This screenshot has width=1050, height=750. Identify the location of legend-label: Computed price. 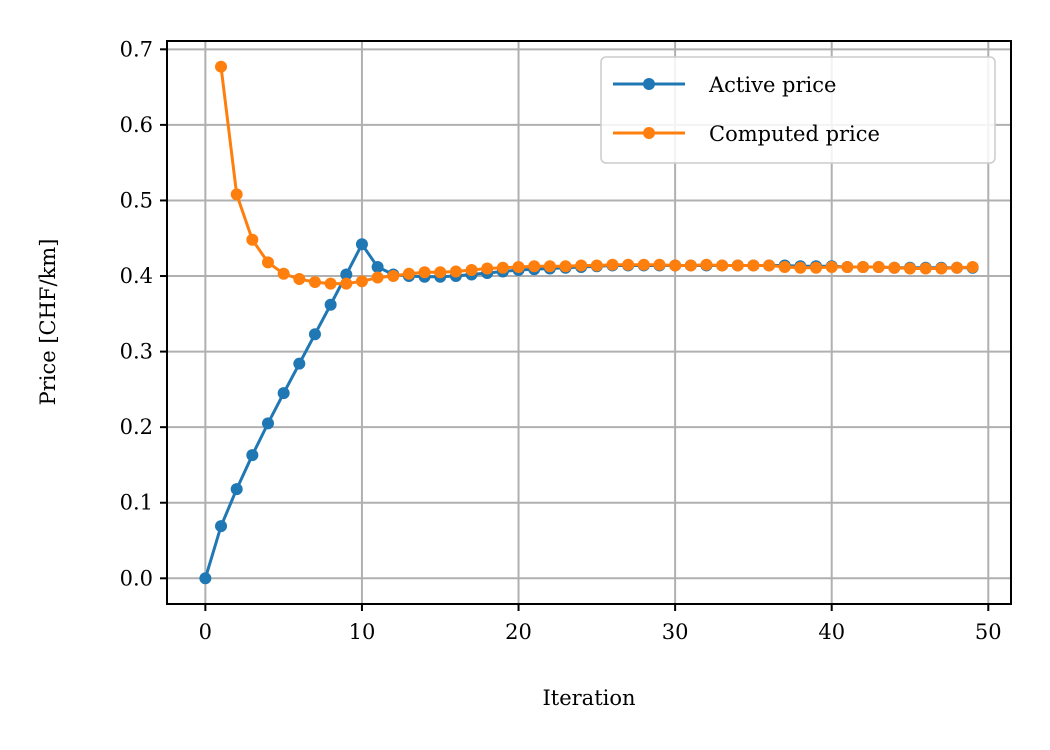
(794, 134).